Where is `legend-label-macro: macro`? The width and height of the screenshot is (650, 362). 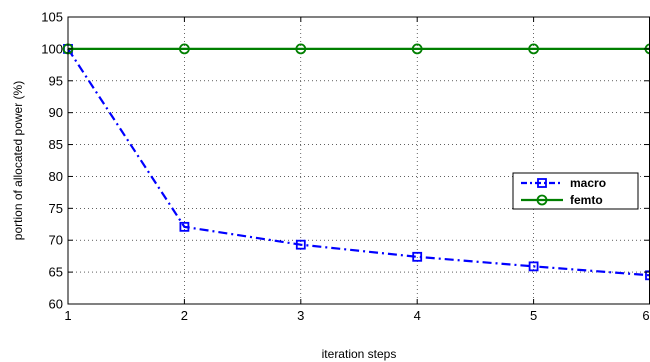 legend-label-macro: macro is located at coordinates (588, 183).